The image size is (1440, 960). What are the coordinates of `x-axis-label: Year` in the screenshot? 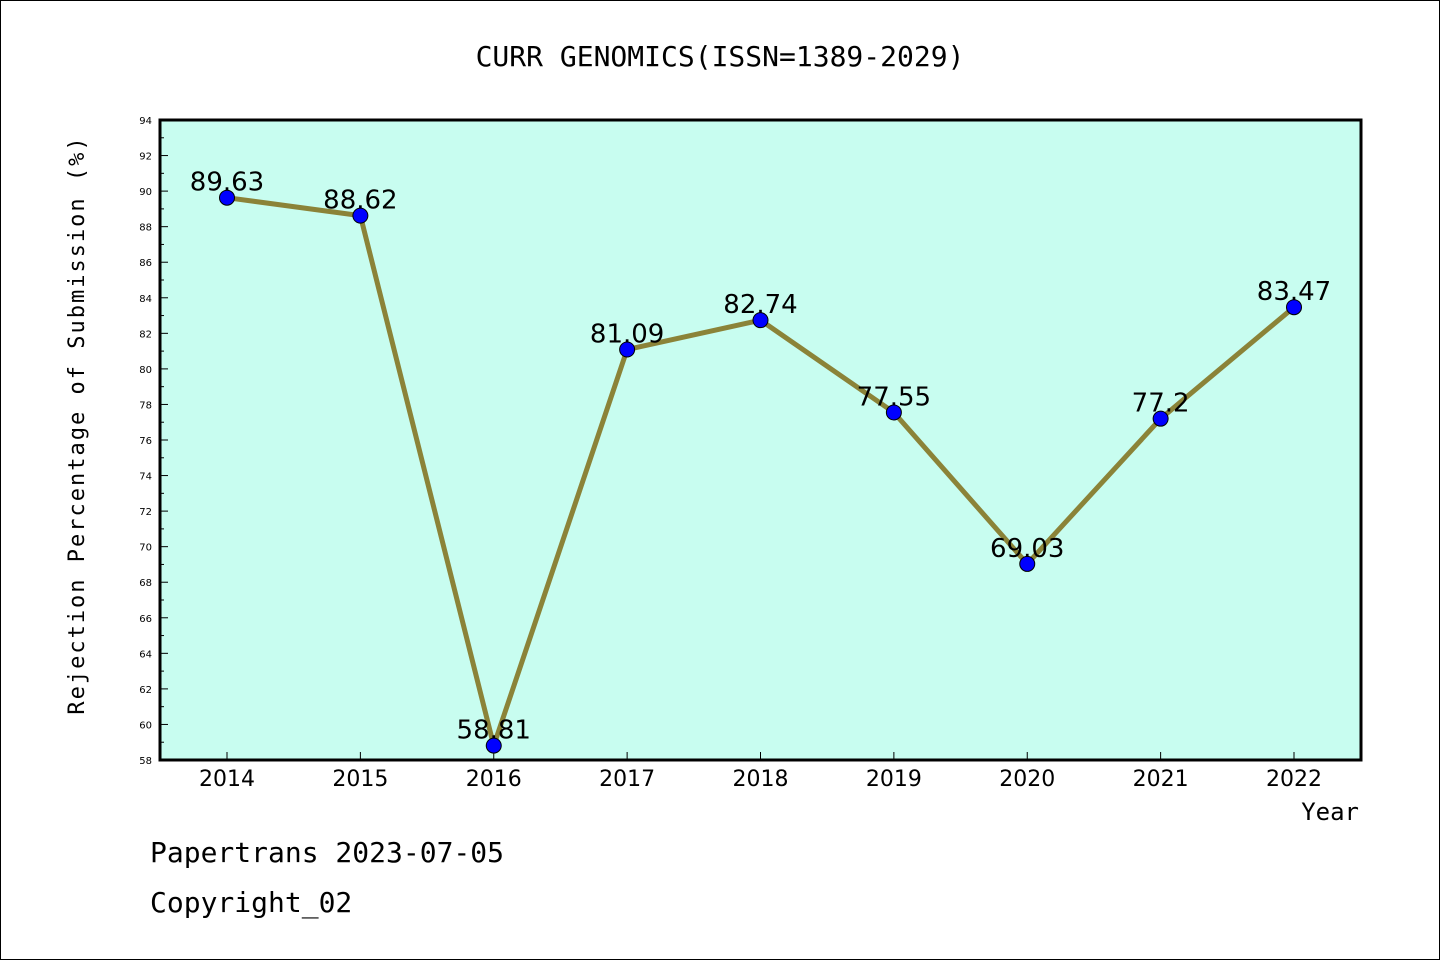 It's located at (1330, 812).